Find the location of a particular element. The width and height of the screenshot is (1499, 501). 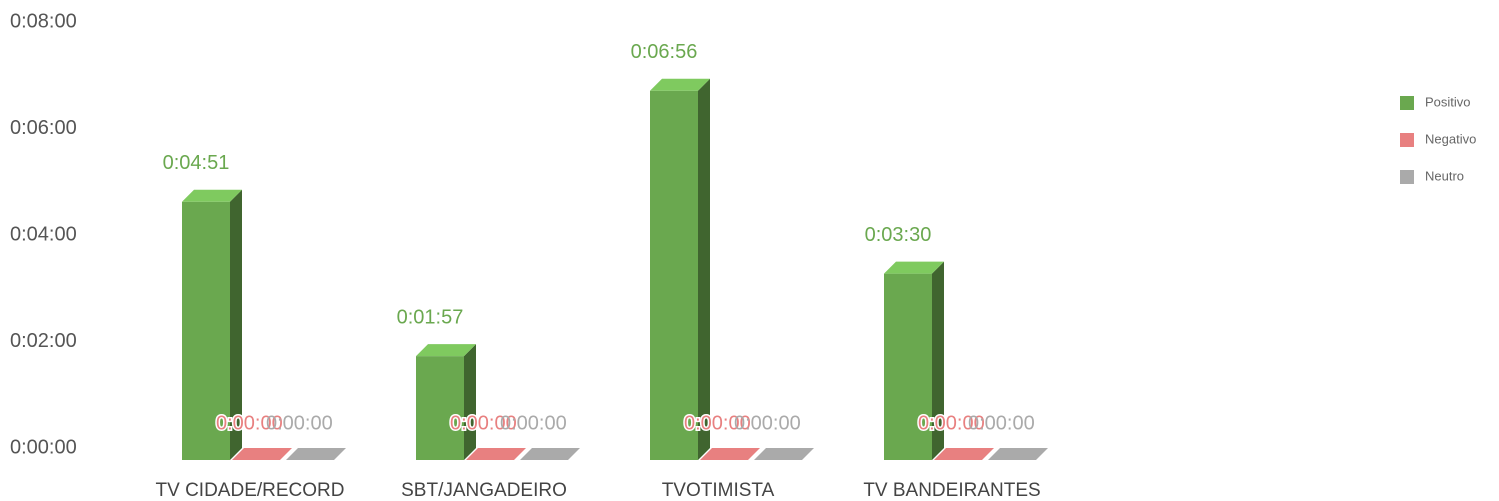

value-label: 0:01:57 is located at coordinates (430, 317).